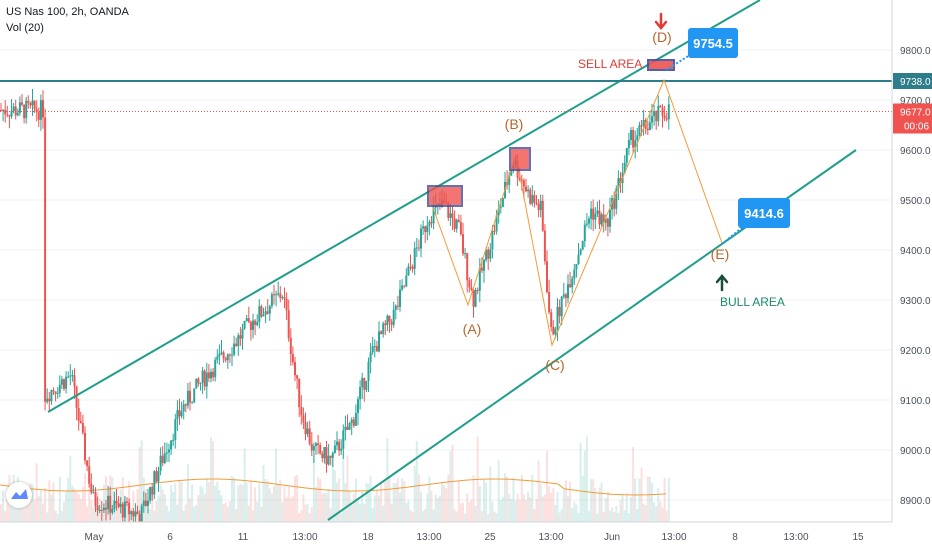  I want to click on last-price-label: 9677.0, so click(915, 113).